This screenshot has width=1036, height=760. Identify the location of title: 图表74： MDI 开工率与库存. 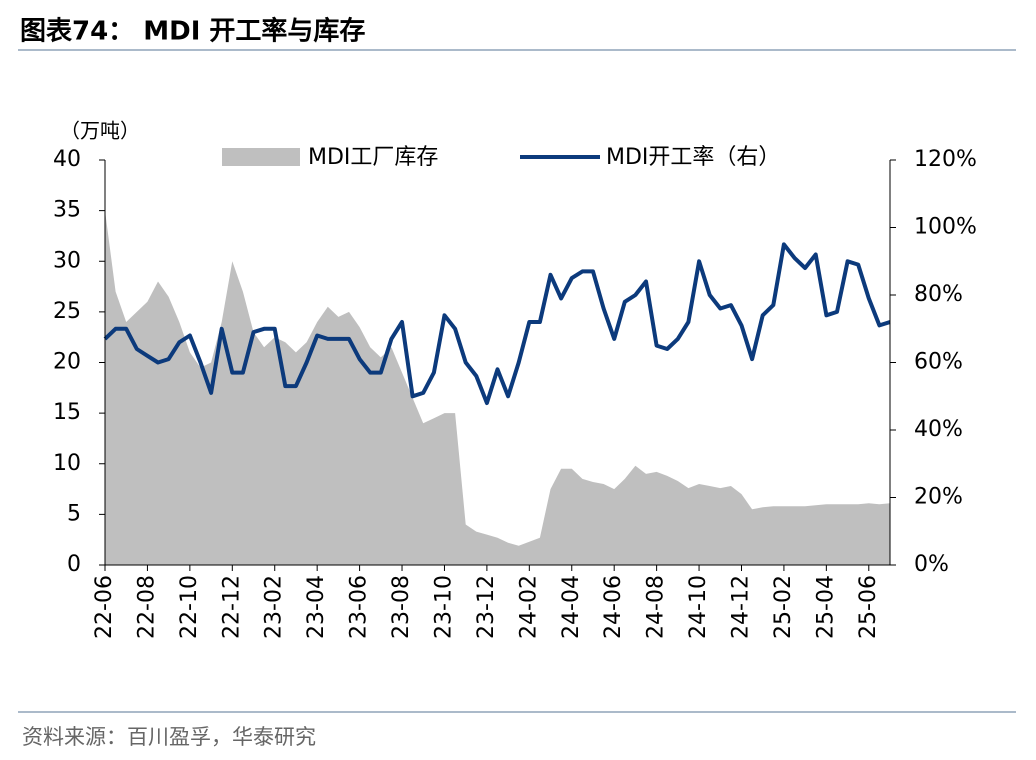
(192, 31).